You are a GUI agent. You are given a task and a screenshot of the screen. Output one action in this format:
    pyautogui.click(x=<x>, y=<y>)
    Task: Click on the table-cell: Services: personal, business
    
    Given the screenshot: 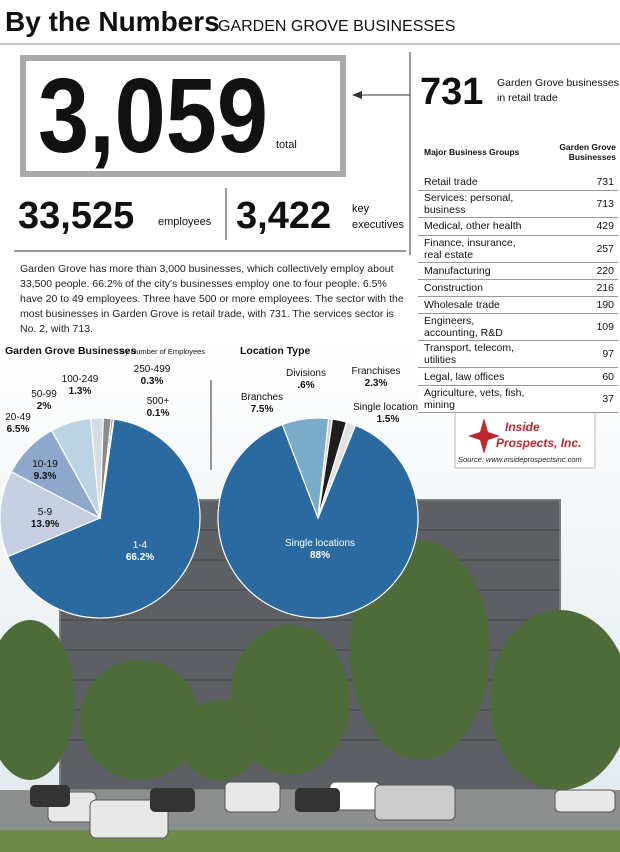 What is the action you would take?
    pyautogui.click(x=476, y=204)
    